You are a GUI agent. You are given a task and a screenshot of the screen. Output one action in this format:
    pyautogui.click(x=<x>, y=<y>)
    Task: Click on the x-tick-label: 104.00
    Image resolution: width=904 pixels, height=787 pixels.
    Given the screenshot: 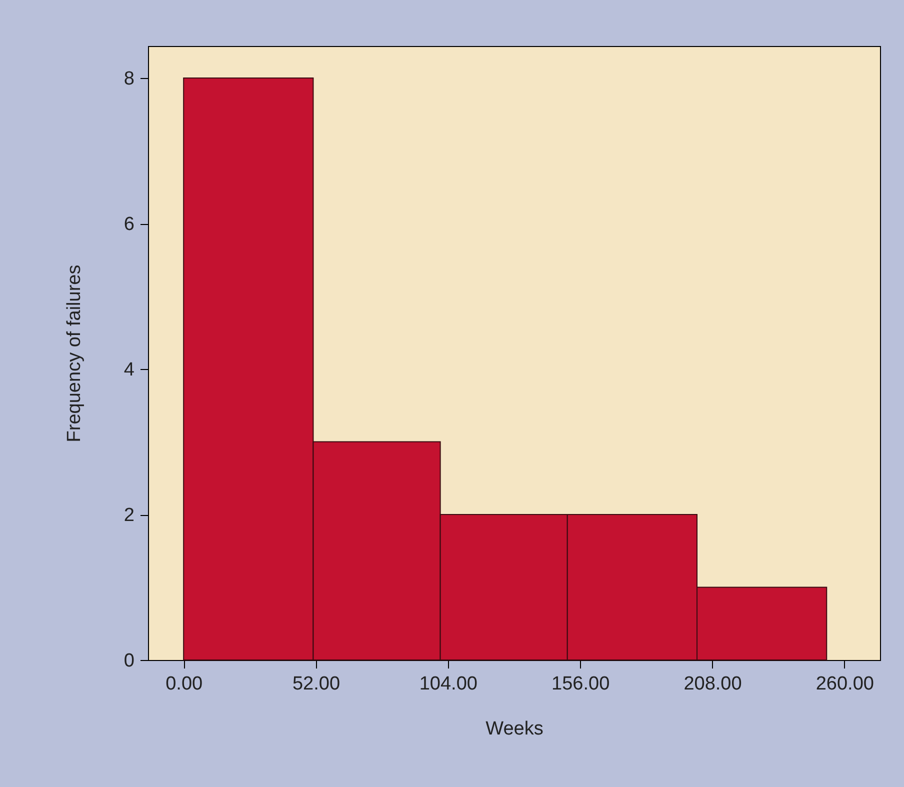 What is the action you would take?
    pyautogui.click(x=448, y=684)
    